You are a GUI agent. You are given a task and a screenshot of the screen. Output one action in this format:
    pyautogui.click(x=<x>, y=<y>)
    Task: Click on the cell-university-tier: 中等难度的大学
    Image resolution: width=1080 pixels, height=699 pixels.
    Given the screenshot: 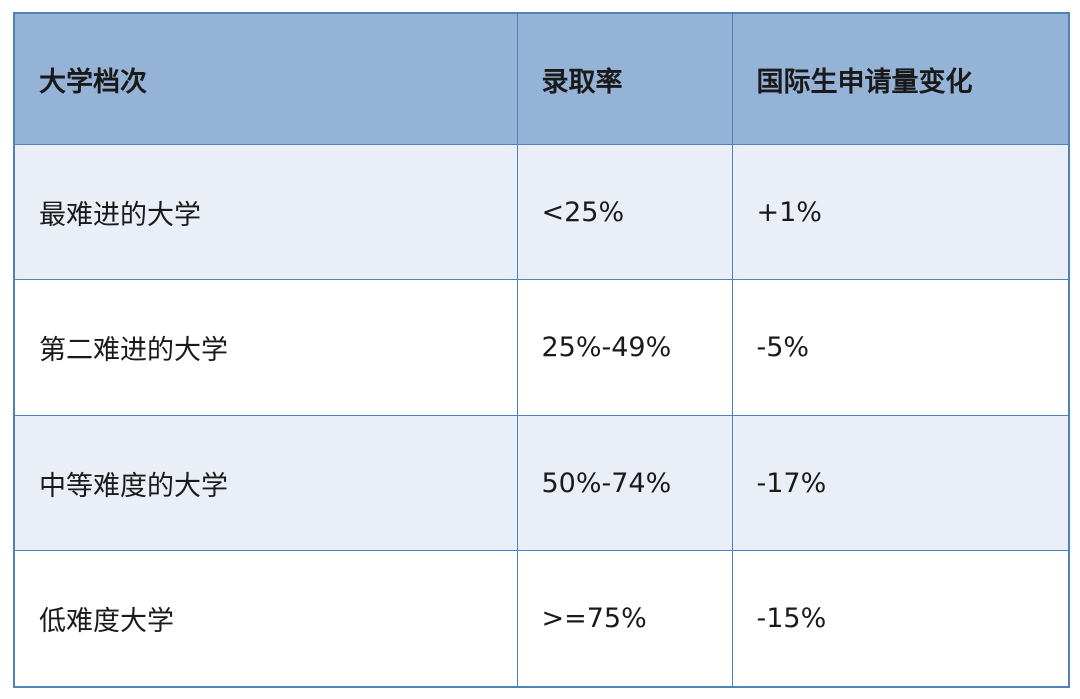 What is the action you would take?
    pyautogui.click(x=265, y=483)
    